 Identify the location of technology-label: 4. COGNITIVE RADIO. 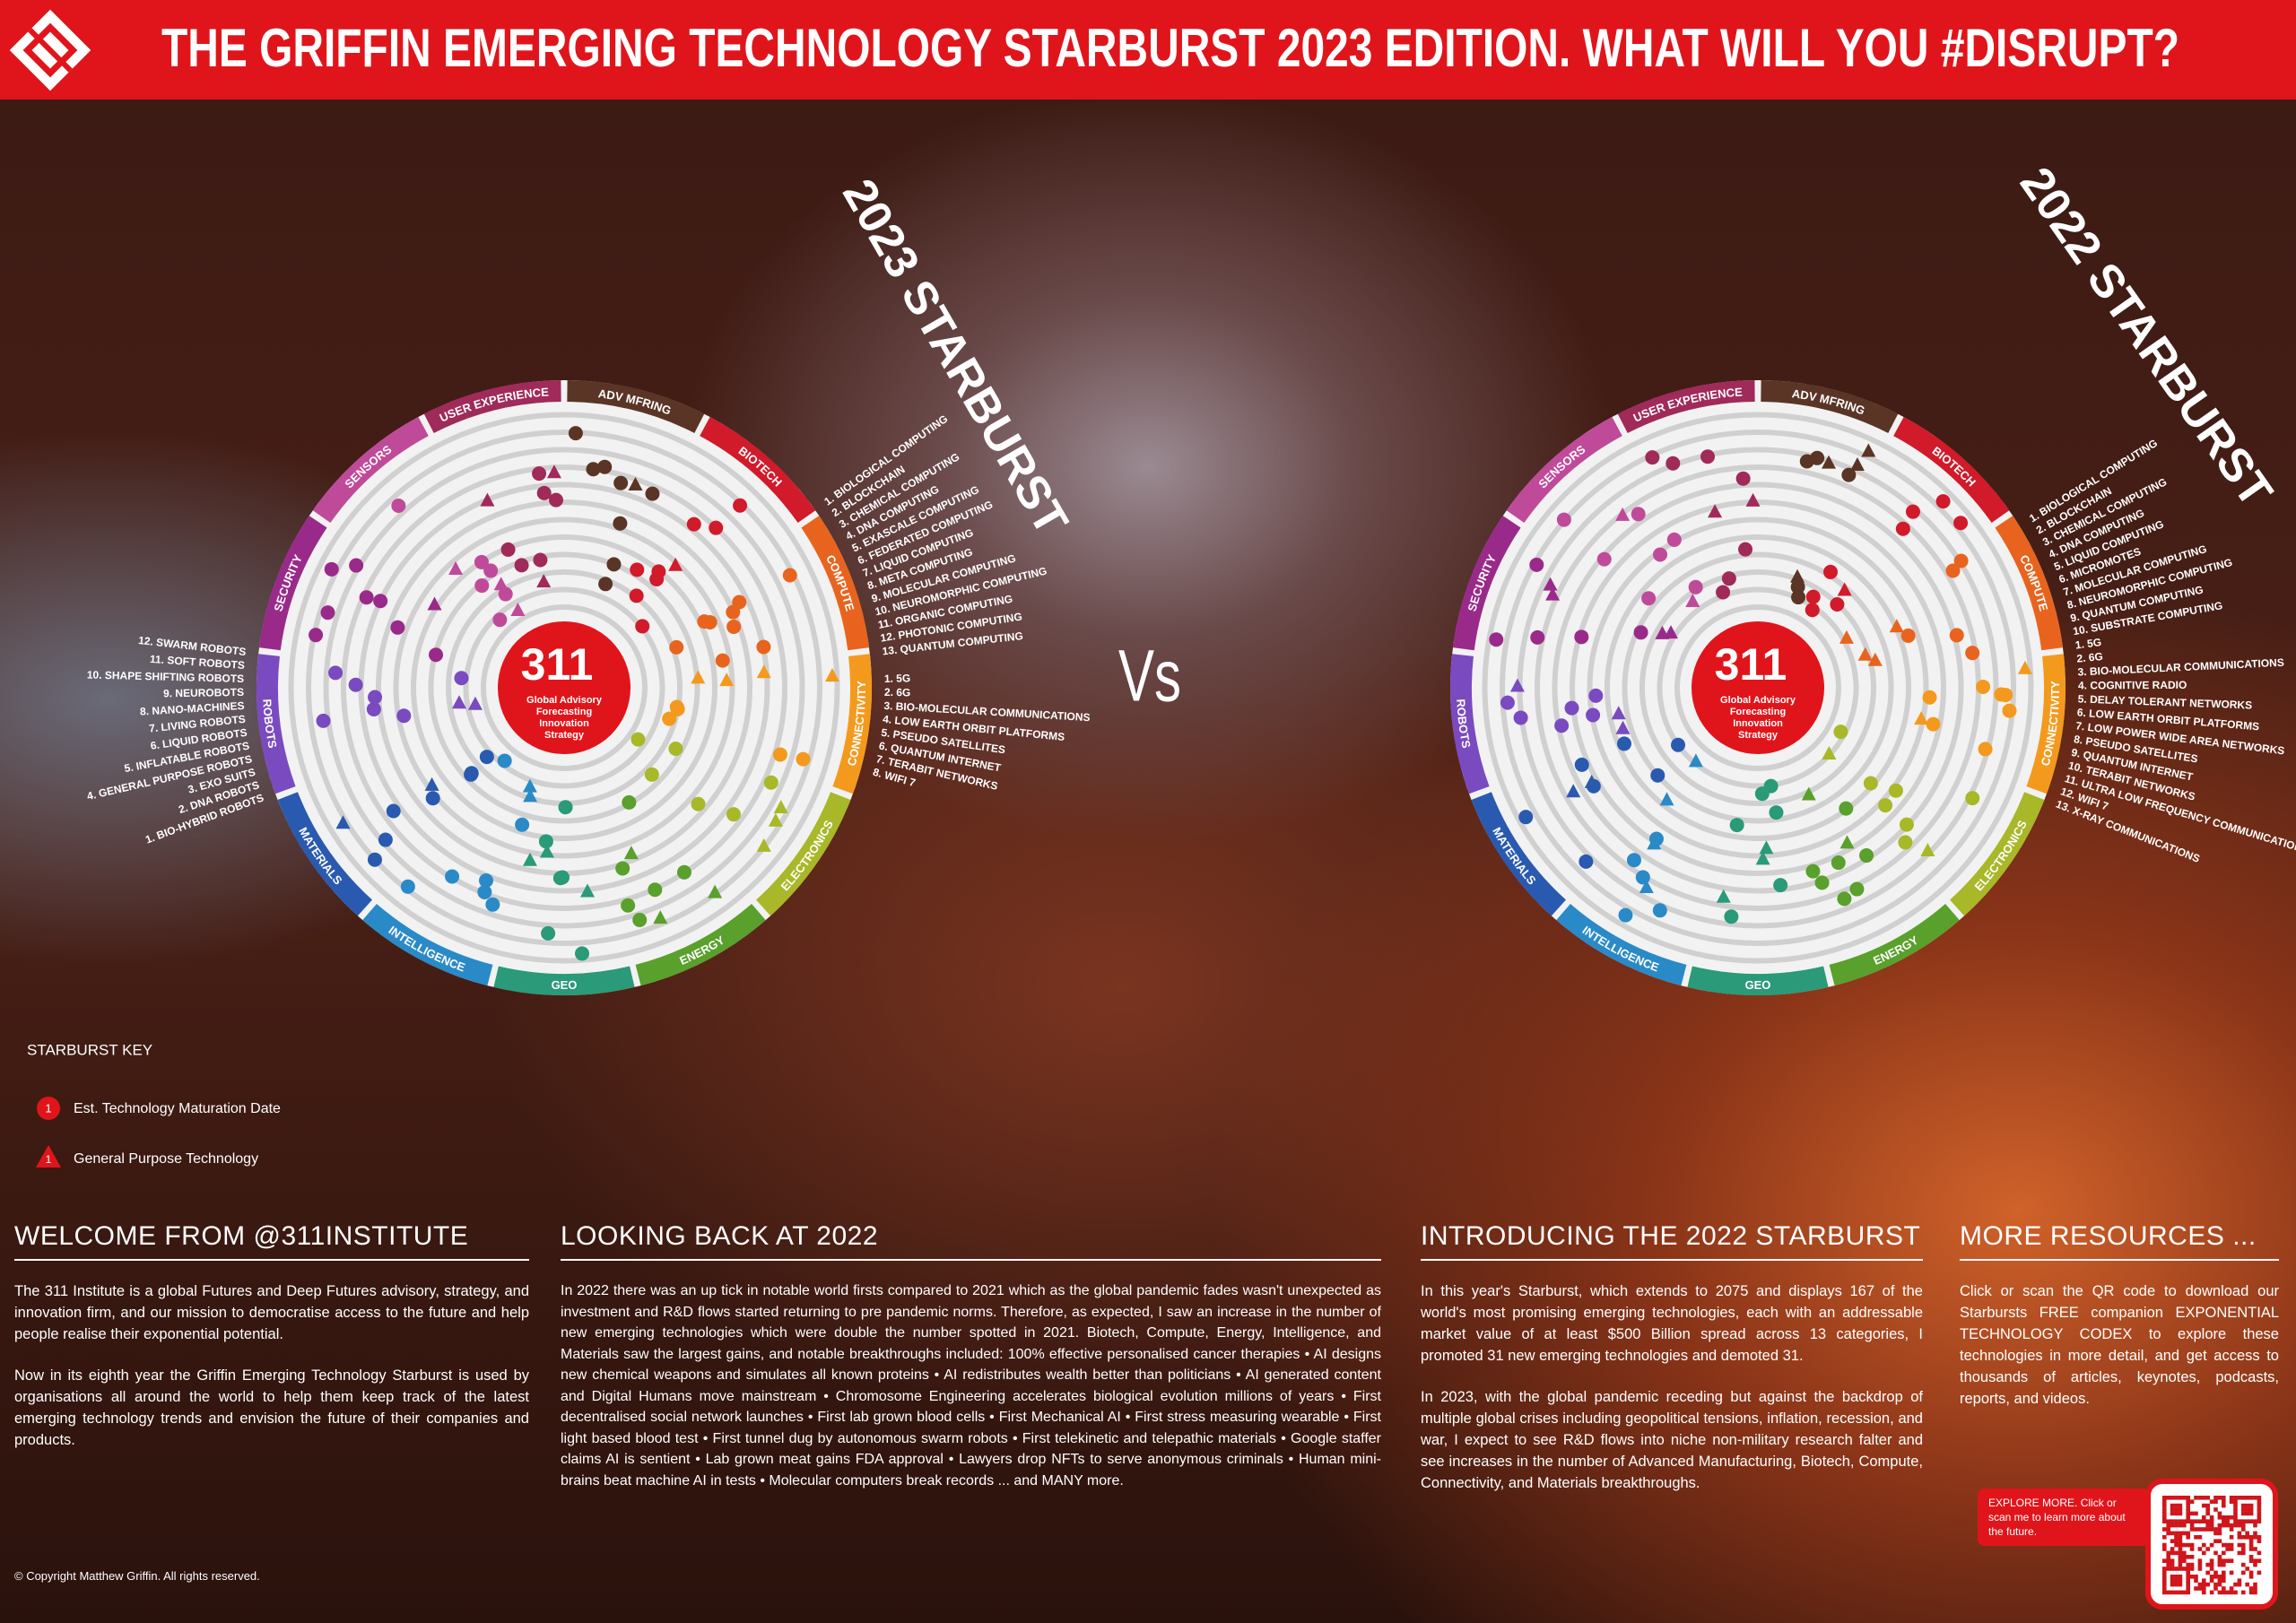
(2132, 685).